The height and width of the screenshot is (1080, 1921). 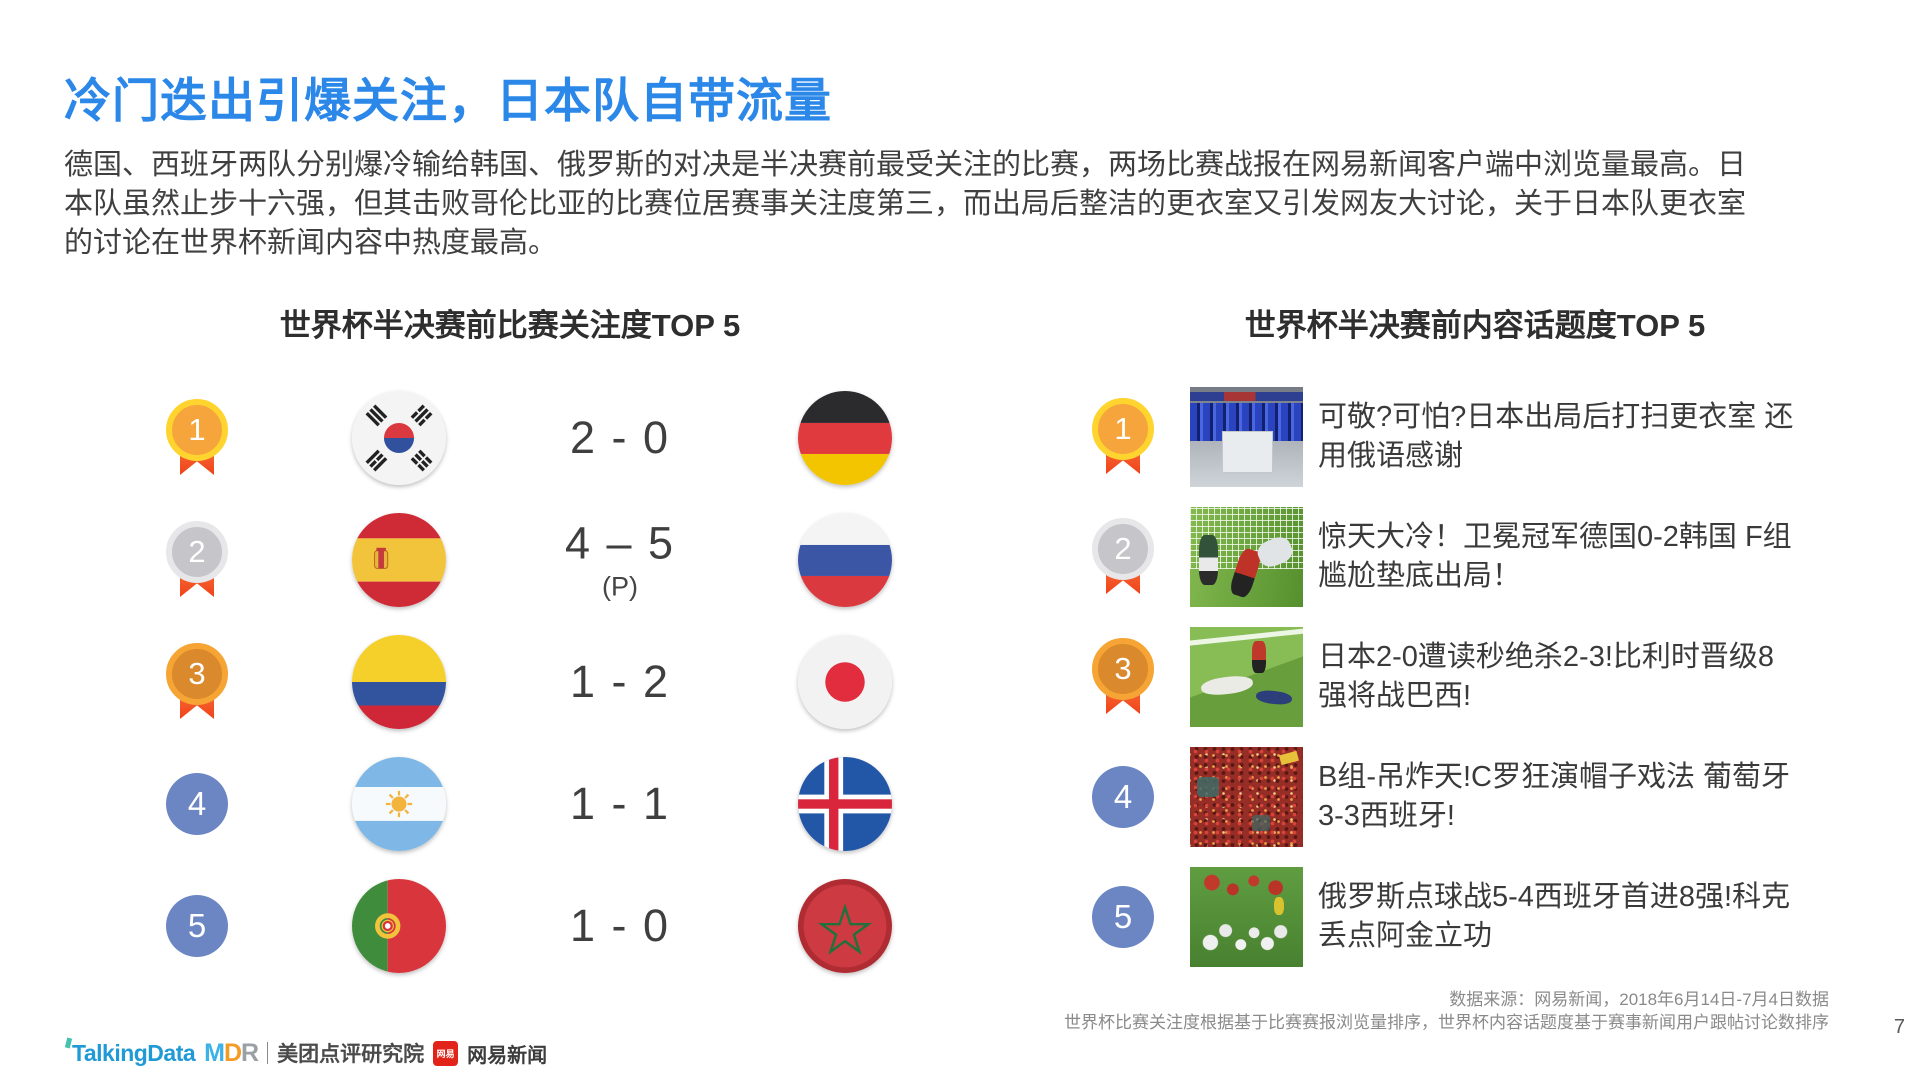 I want to click on match-row-1: 1 2 - 0, so click(x=511, y=438).